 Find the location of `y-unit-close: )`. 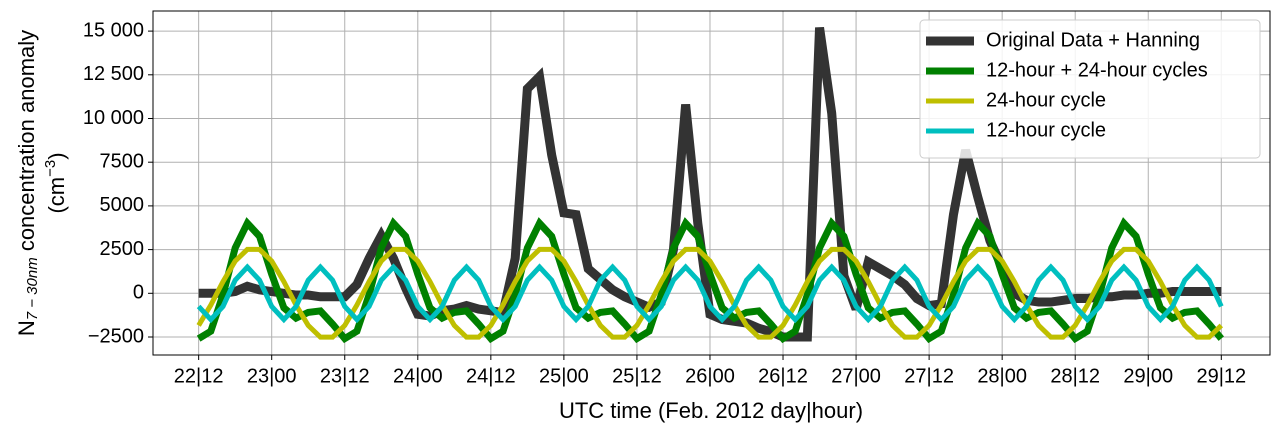

y-unit-close: ) is located at coordinates (56, 155).